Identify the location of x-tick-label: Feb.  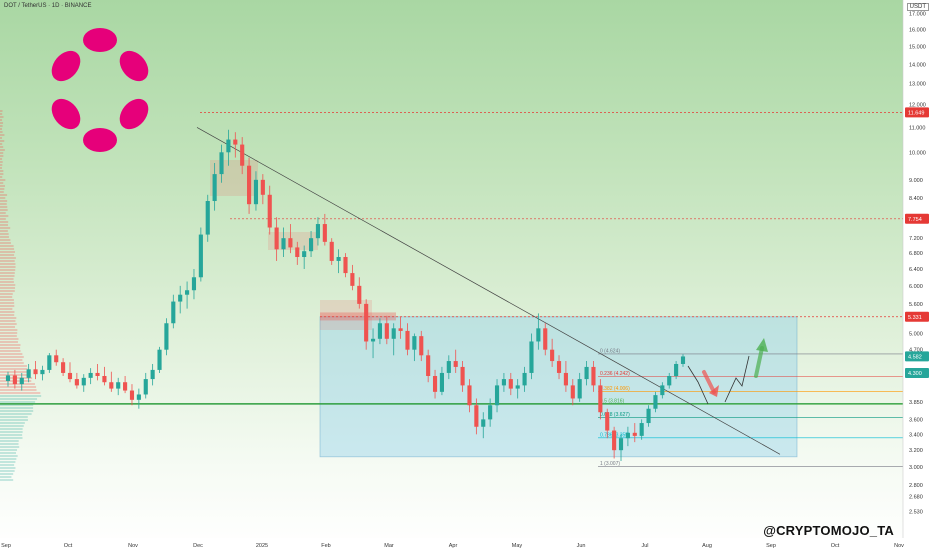
(325, 546).